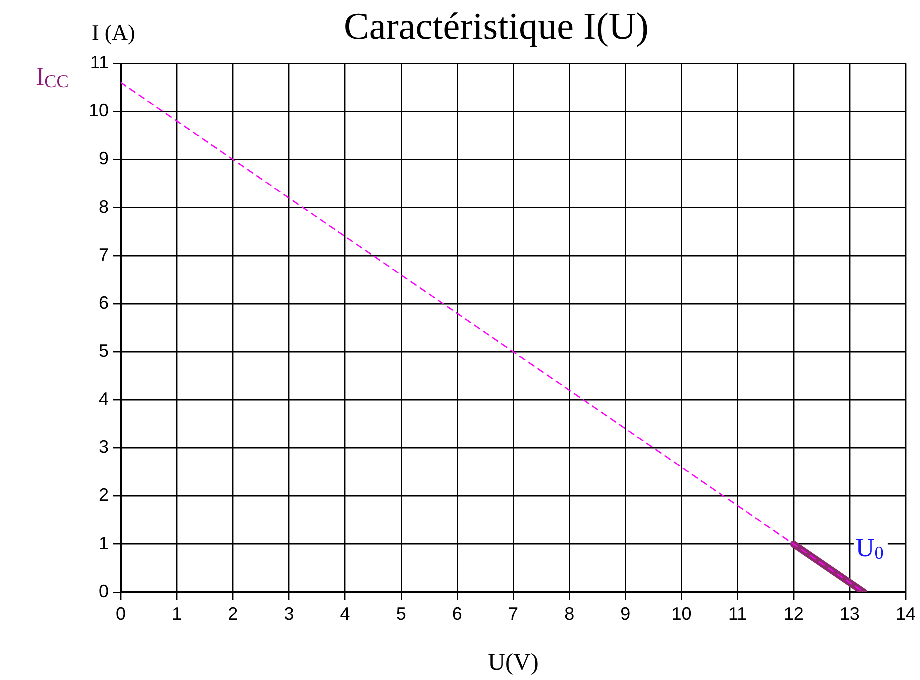 The height and width of the screenshot is (680, 920). What do you see at coordinates (121, 614) in the screenshot?
I see `x-tick-label: 0` at bounding box center [121, 614].